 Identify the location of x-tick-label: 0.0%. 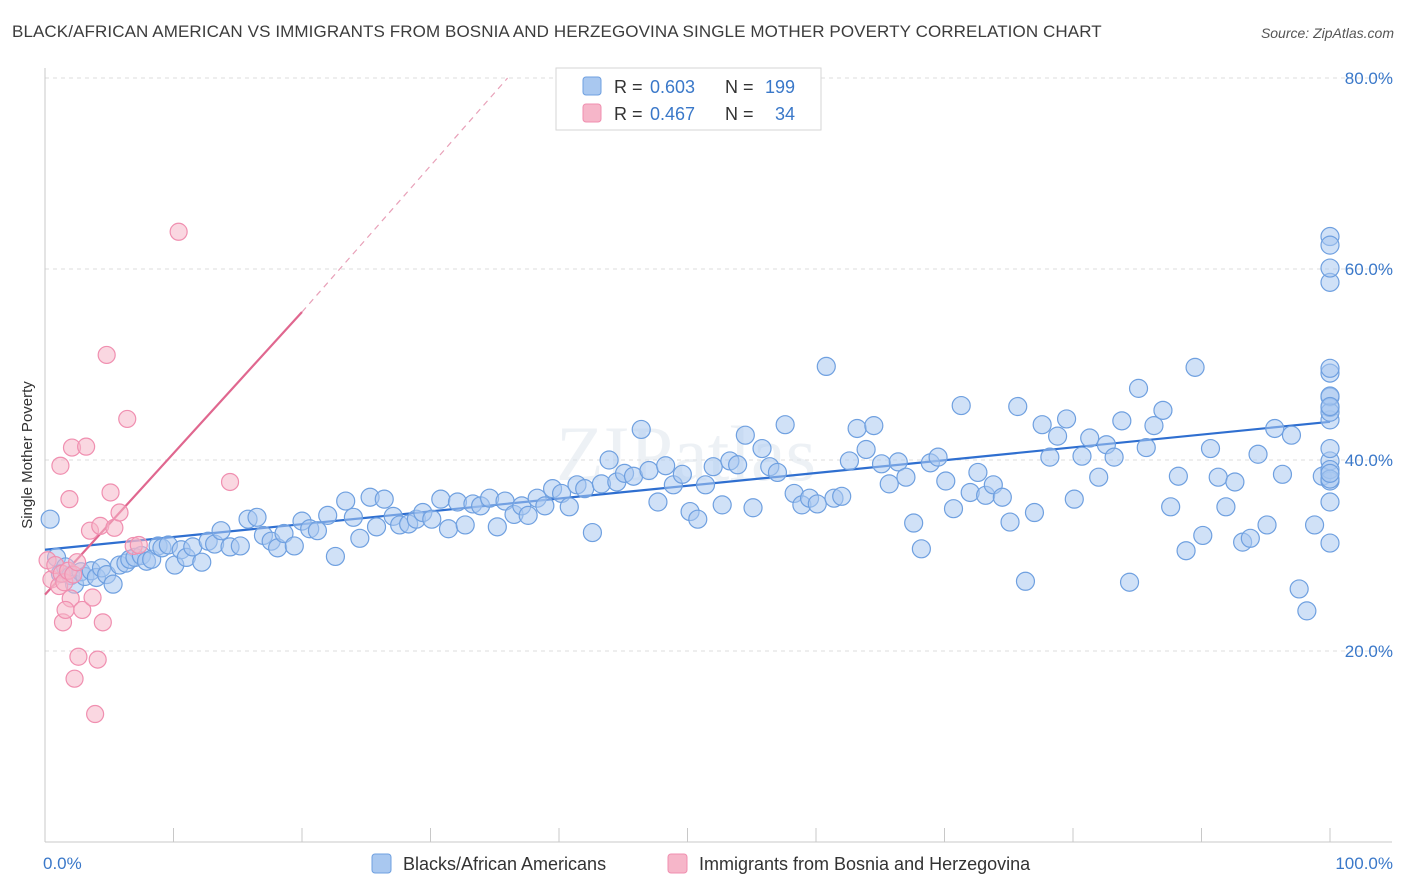
(62, 863).